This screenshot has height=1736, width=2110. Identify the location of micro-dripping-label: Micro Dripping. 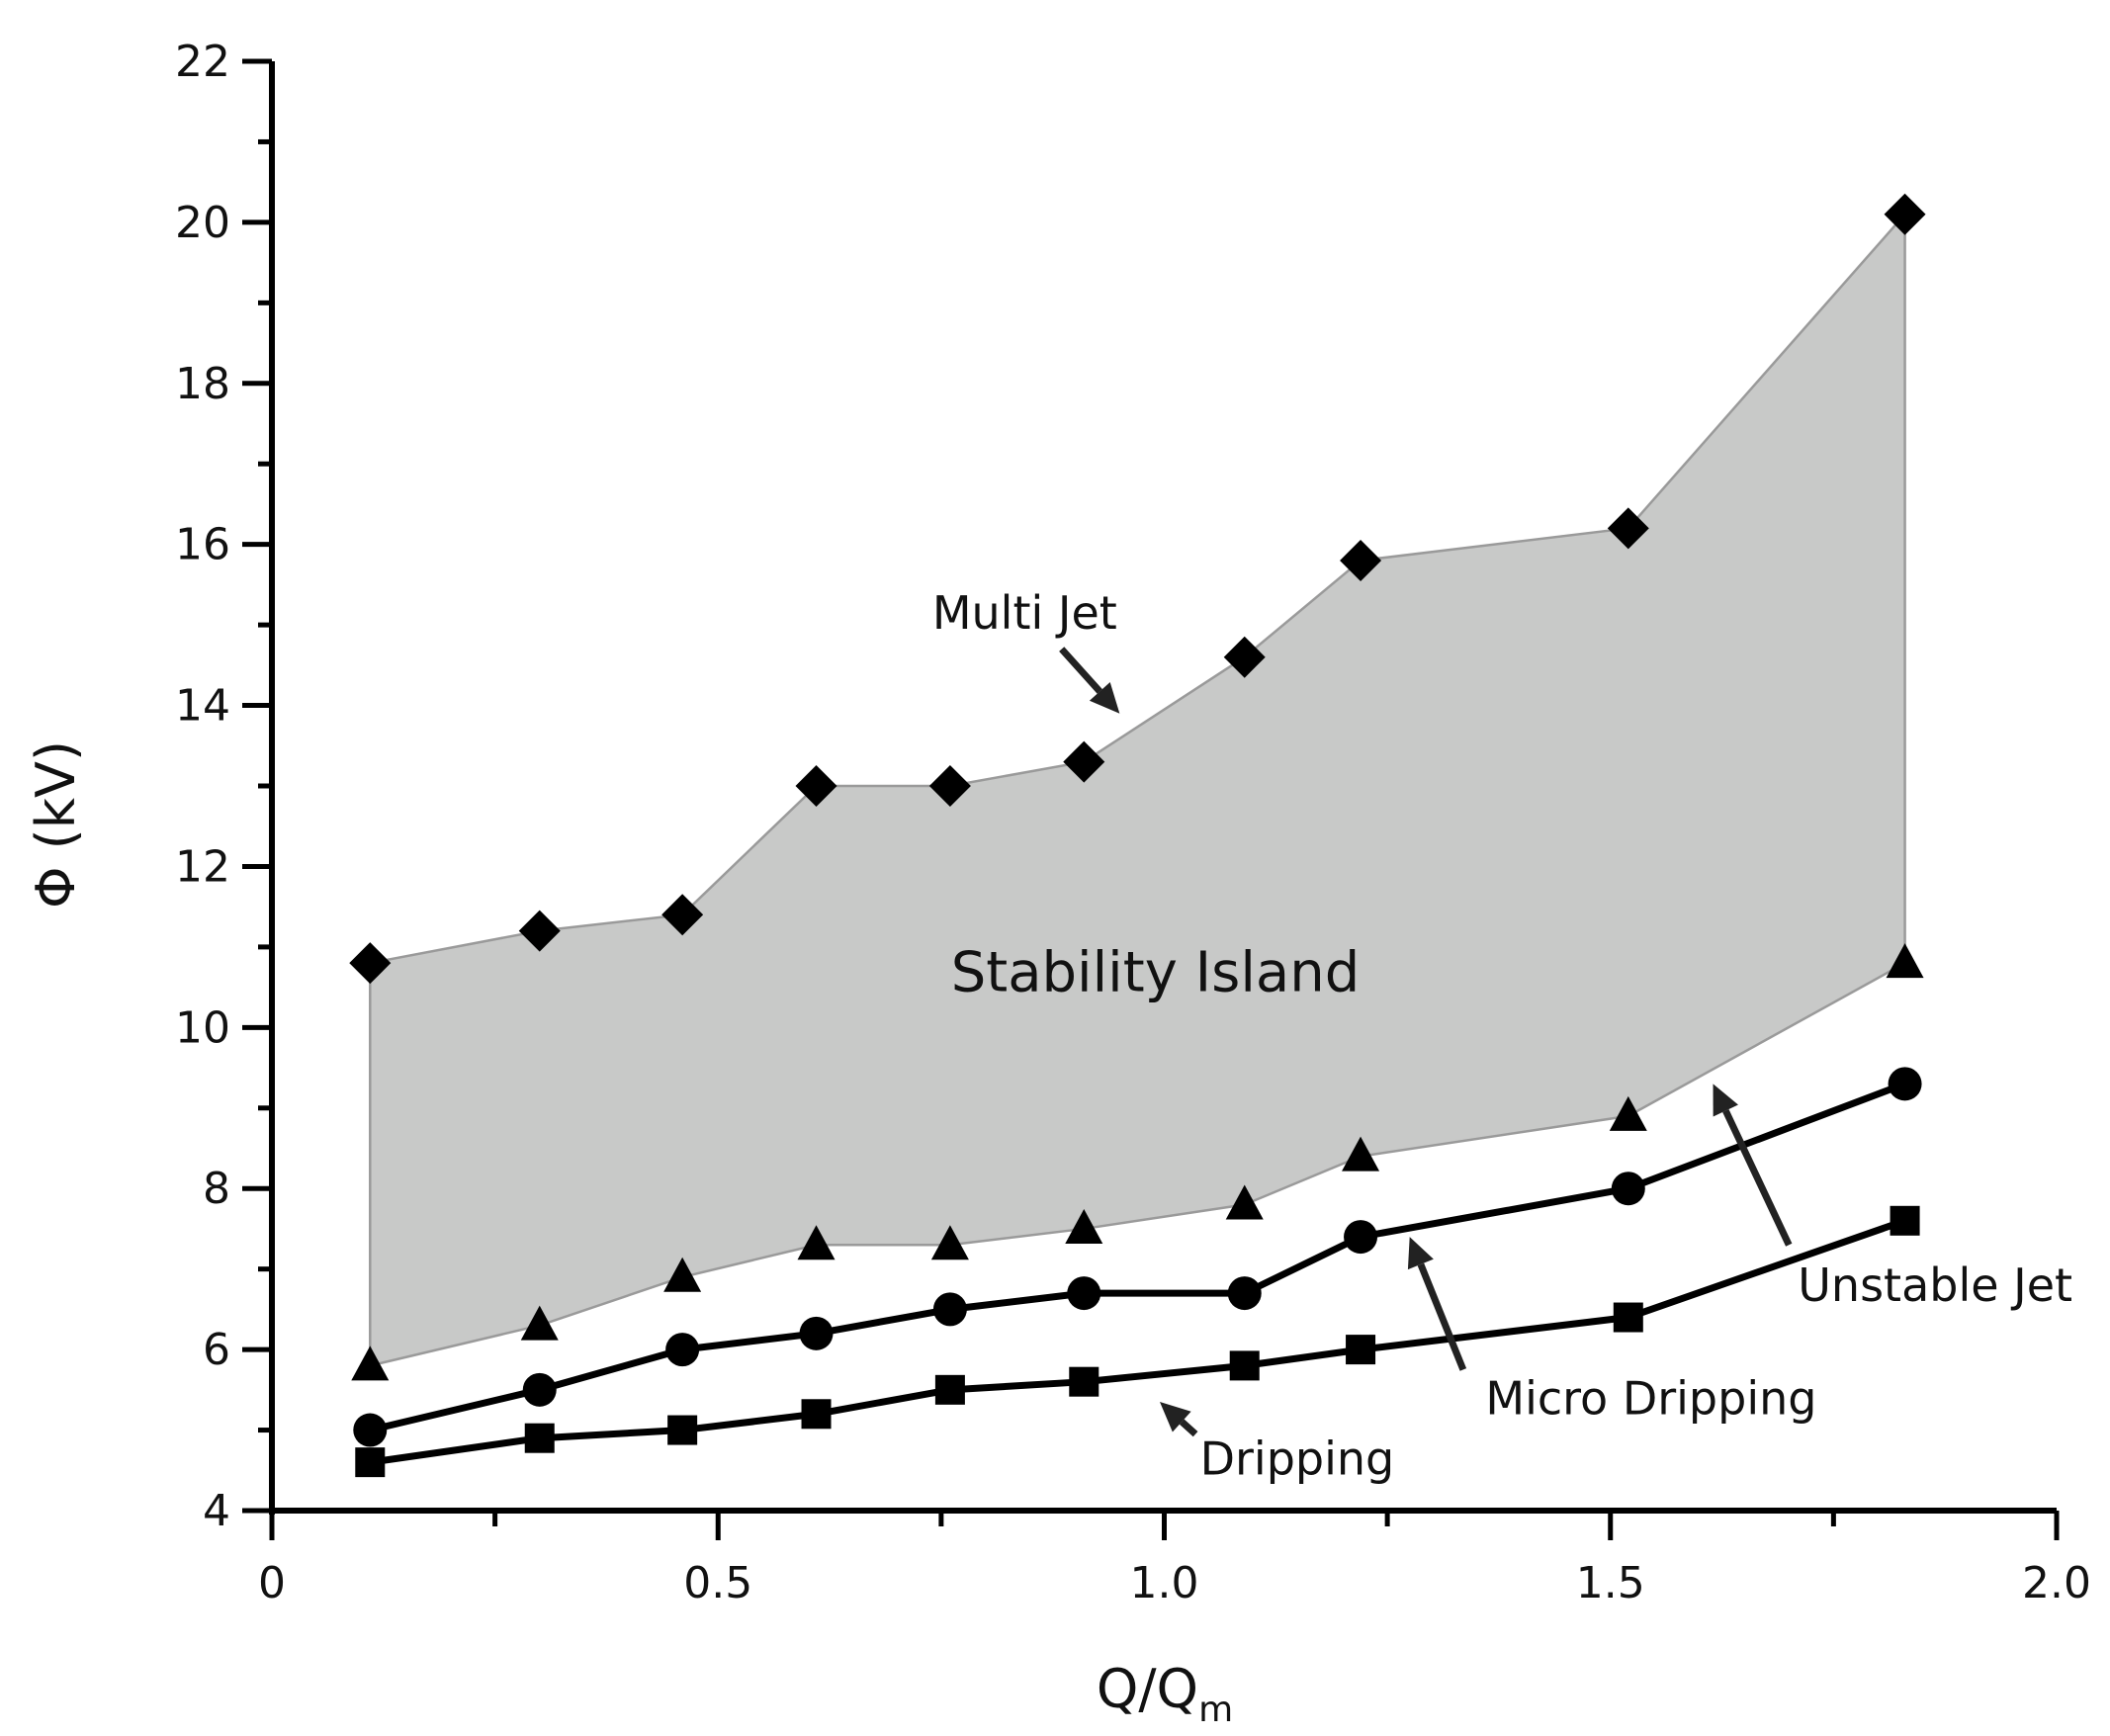
(1650, 1398).